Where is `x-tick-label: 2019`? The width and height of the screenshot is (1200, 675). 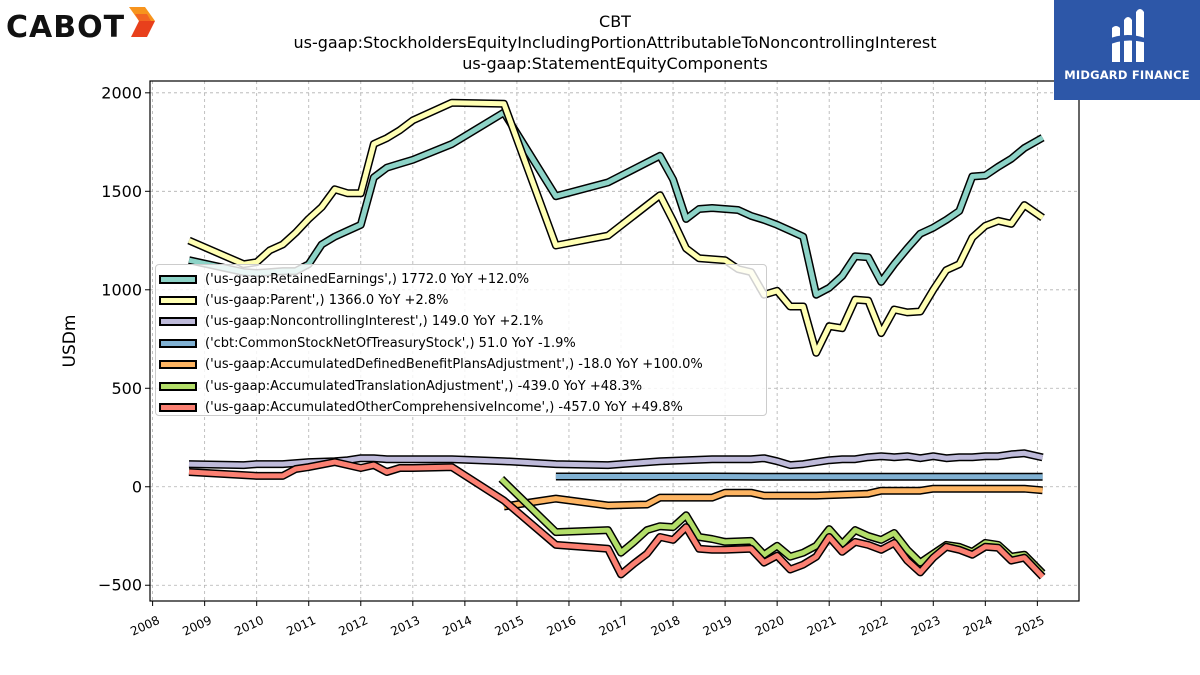 x-tick-label: 2019 is located at coordinates (718, 626).